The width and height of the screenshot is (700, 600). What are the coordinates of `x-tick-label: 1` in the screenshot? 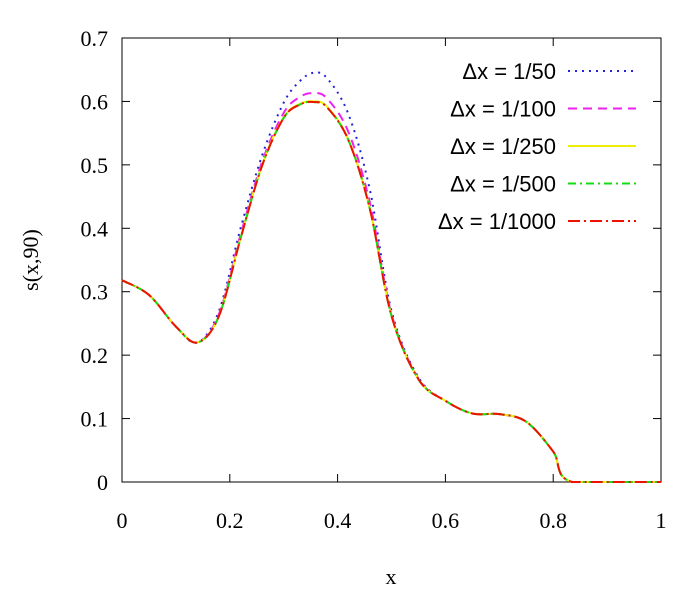 It's located at (661, 520).